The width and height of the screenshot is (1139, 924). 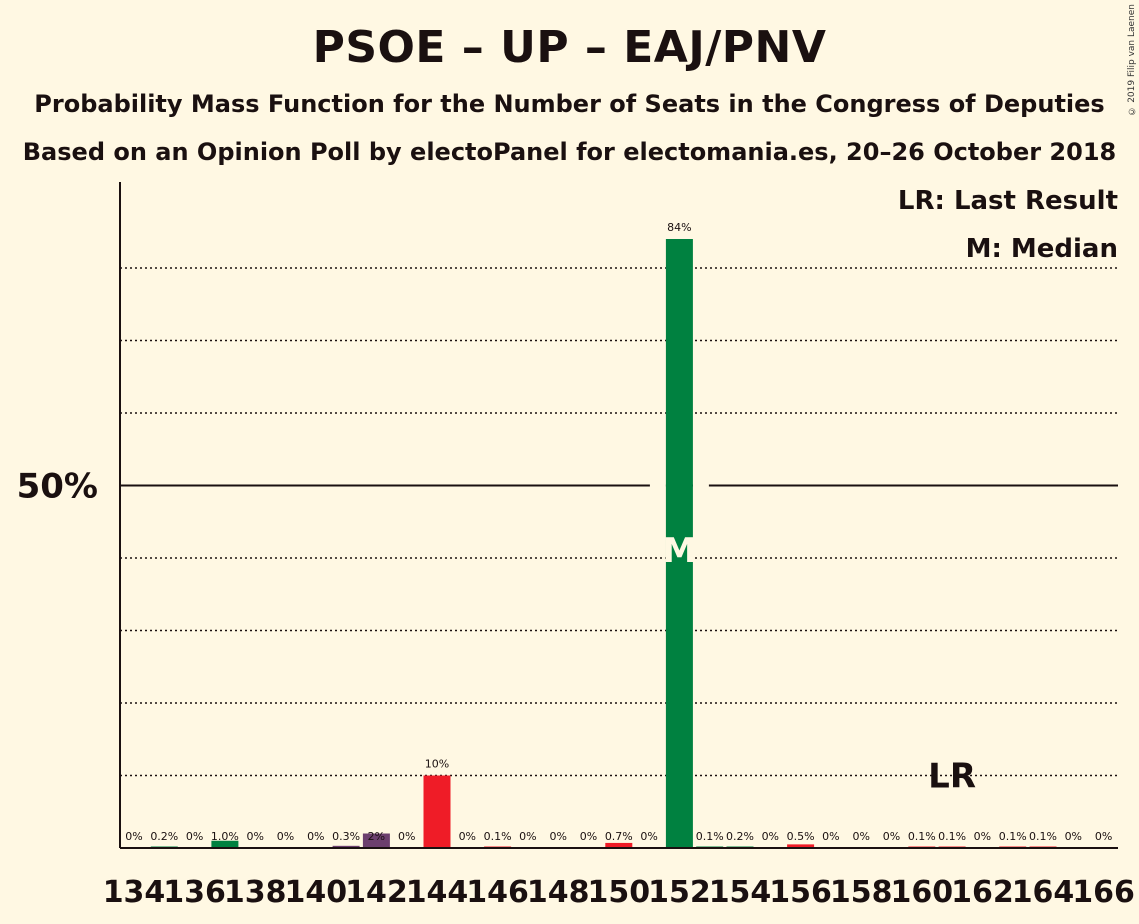 I want to click on x-tick-label: 146, so click(x=497, y=892).